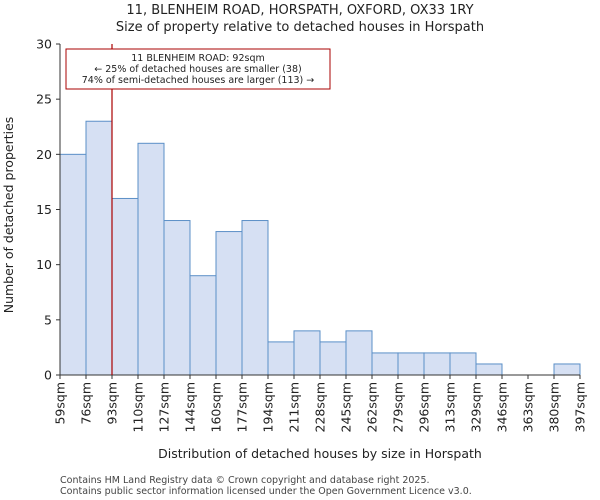  Describe the element at coordinates (359, 353) in the screenshot. I see `bar-245sqm` at that location.